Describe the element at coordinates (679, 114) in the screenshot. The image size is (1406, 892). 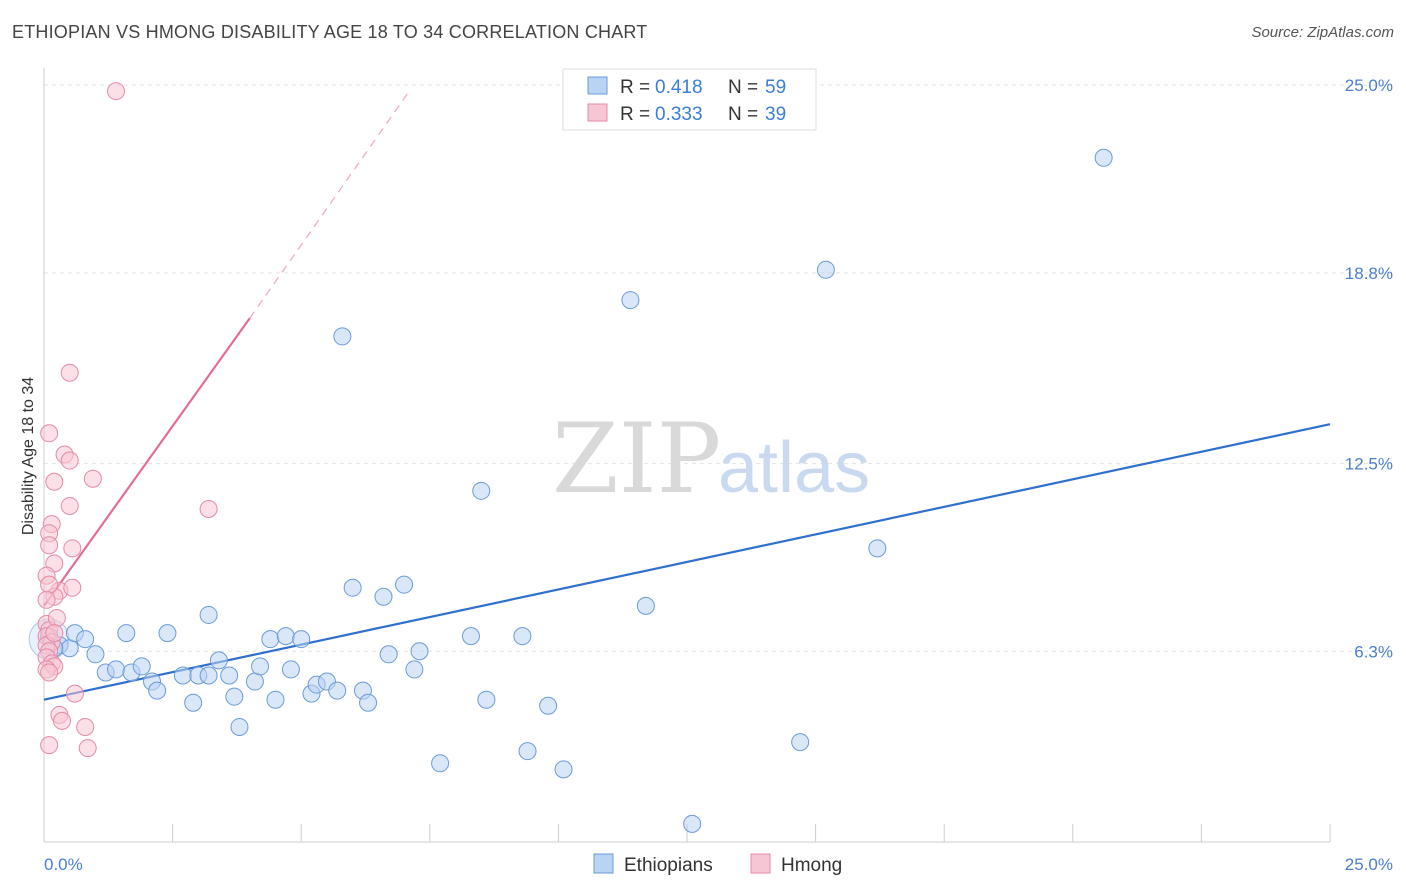
I see `legend-r-value: 0.333` at that location.